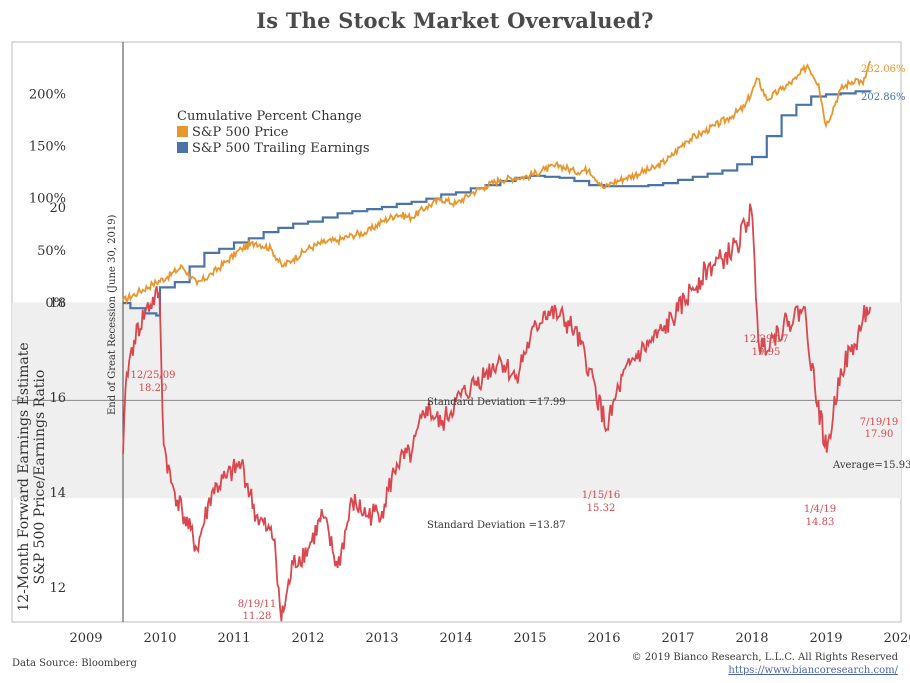  What do you see at coordinates (240, 132) in the screenshot?
I see `legend-label-price: S&P 500 Price` at bounding box center [240, 132].